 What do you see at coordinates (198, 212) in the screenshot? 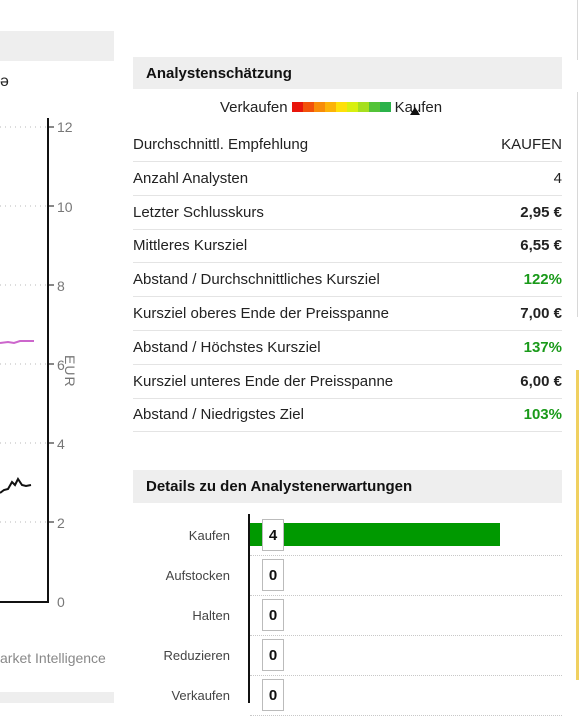
I see `estimate-row-label: Letzter Schlusskurs` at bounding box center [198, 212].